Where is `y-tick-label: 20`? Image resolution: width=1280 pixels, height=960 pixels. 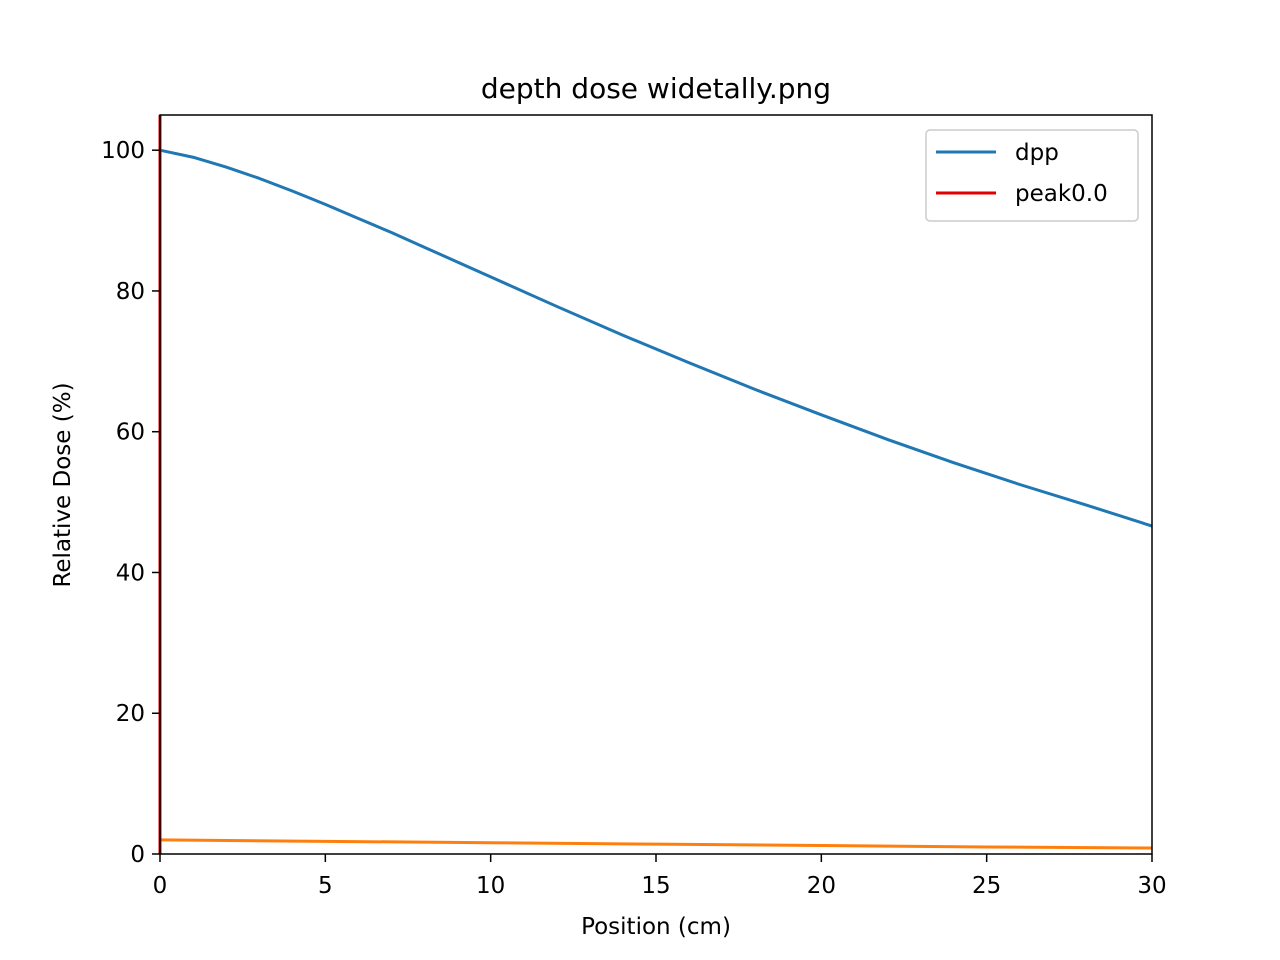 y-tick-label: 20 is located at coordinates (130, 714).